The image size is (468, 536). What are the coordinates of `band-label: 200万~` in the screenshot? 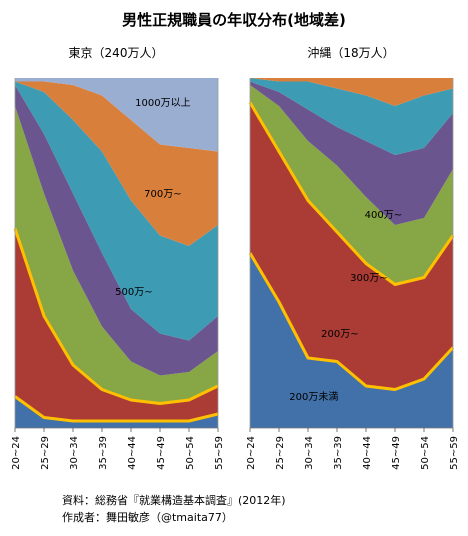 It's located at (339, 334).